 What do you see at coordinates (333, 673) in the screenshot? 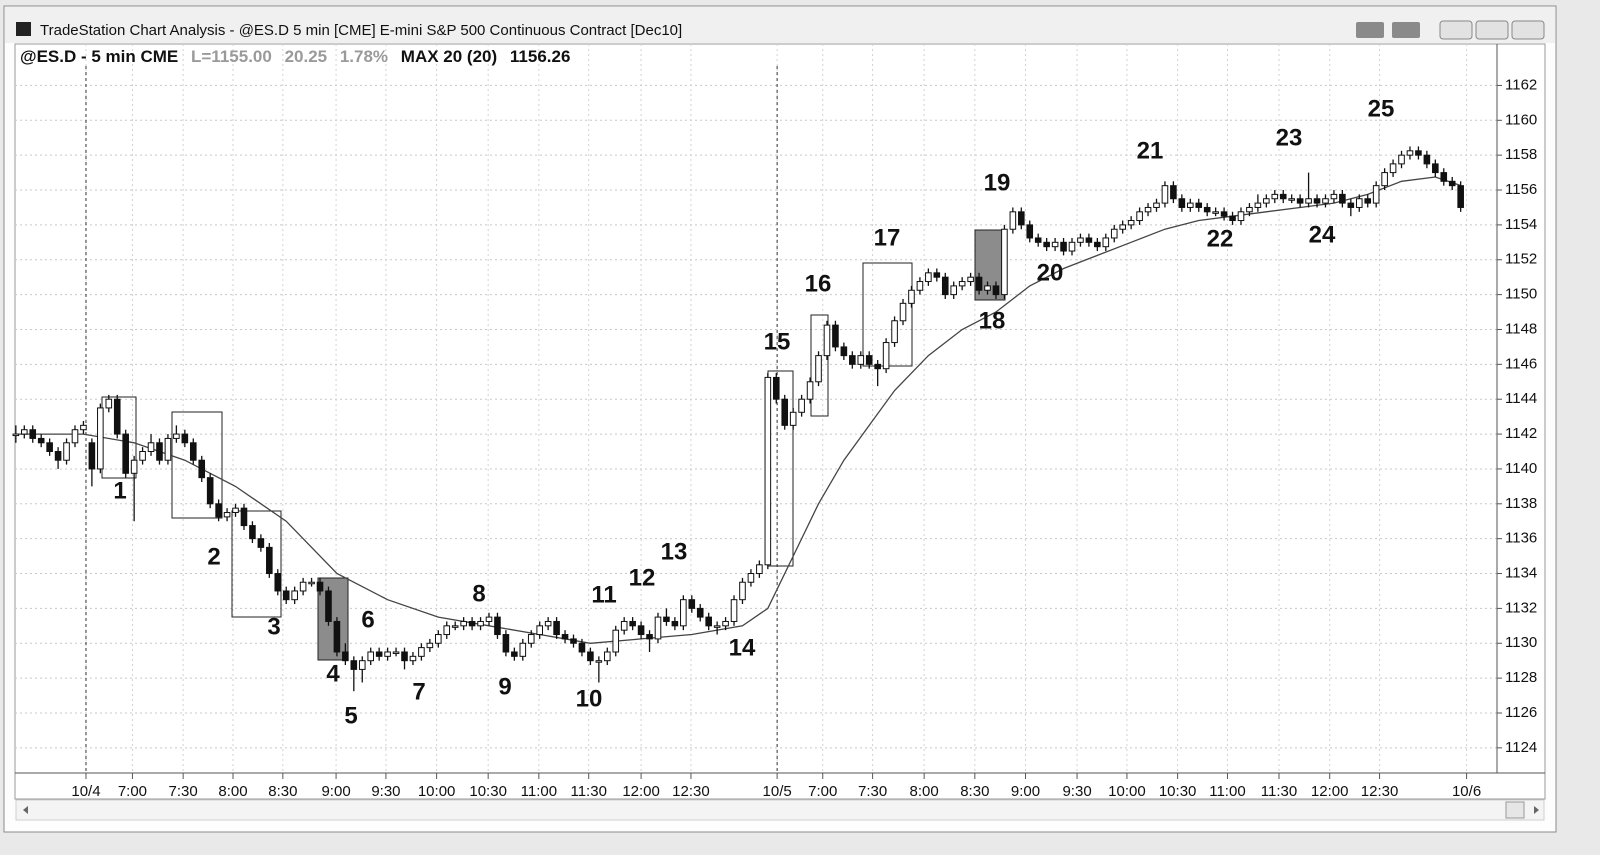
I see `annotation: 4` at bounding box center [333, 673].